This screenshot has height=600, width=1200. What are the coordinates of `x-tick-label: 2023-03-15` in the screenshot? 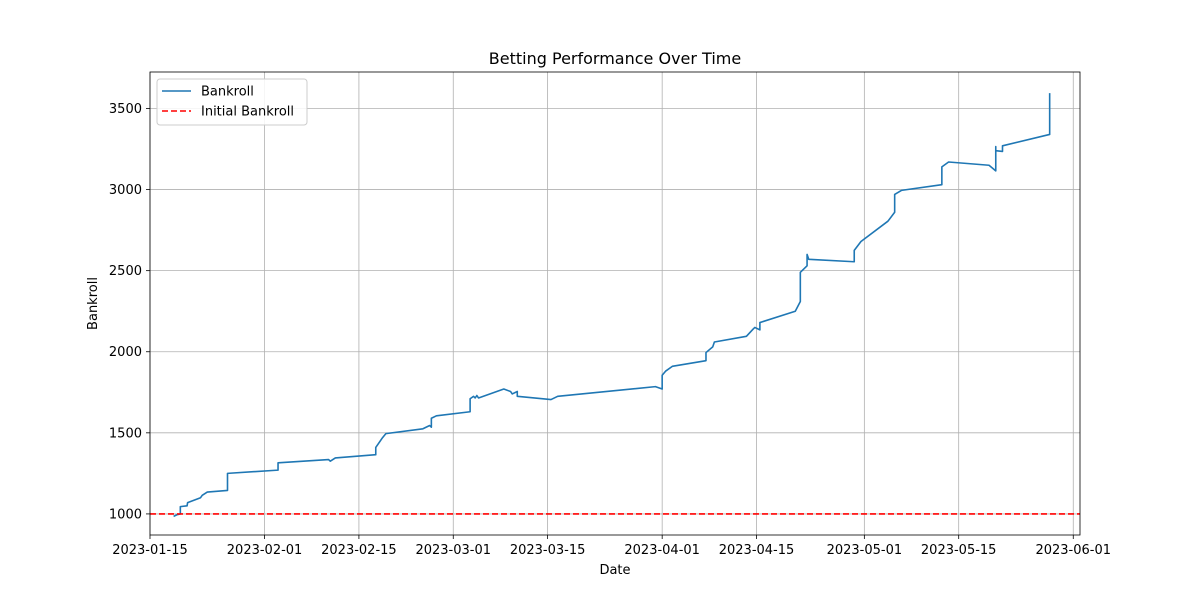 It's located at (548, 550).